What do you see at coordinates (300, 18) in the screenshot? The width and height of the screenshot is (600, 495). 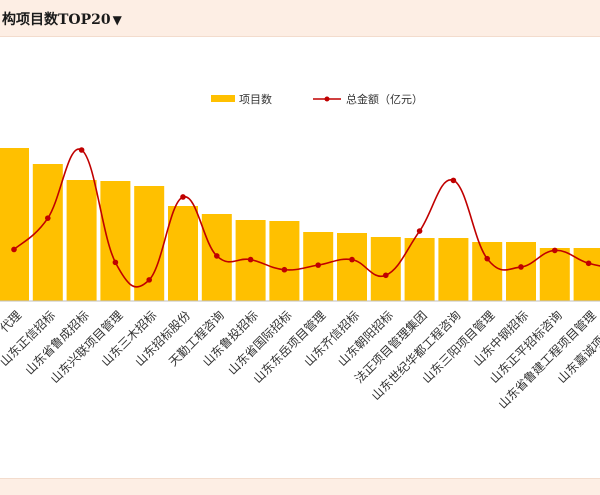 I see `header-bar: 构项目数TOP20 ▼` at bounding box center [300, 18].